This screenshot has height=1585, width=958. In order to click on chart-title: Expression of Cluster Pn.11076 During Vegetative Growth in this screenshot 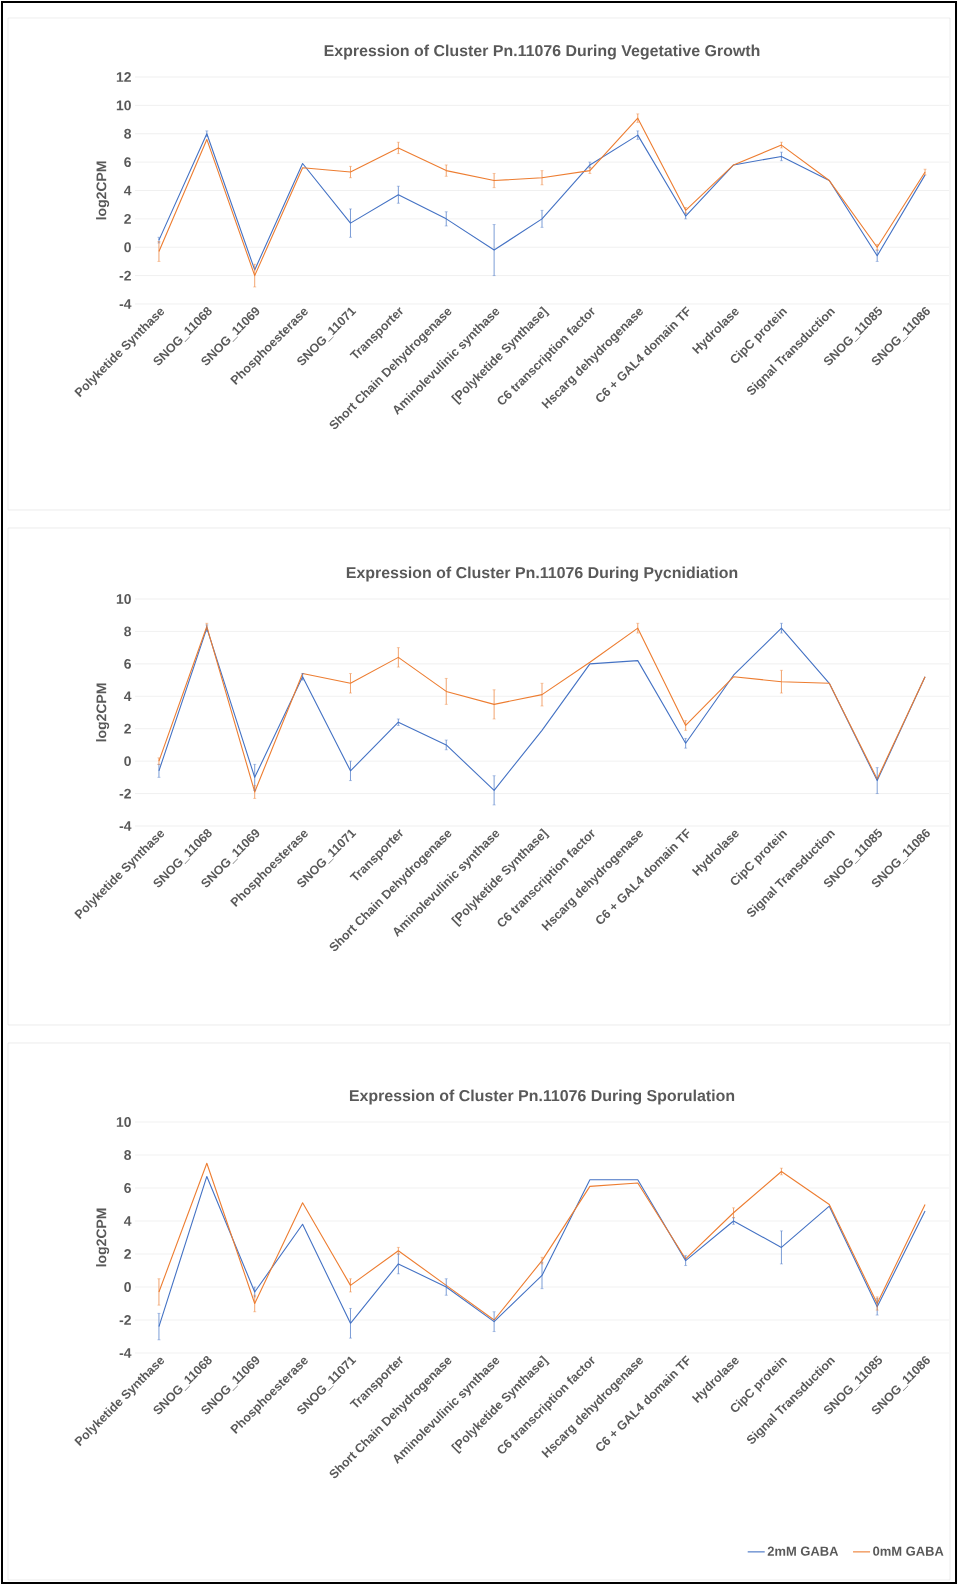, I will do `click(542, 52)`.